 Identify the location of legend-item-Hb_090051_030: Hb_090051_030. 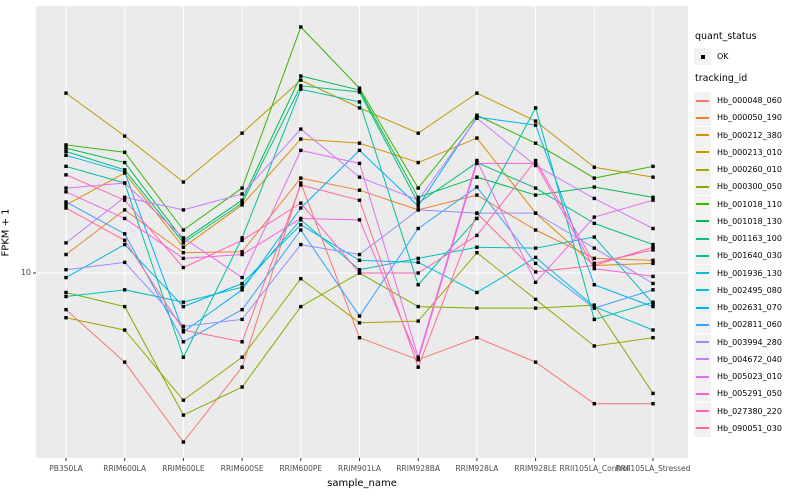
(747, 428).